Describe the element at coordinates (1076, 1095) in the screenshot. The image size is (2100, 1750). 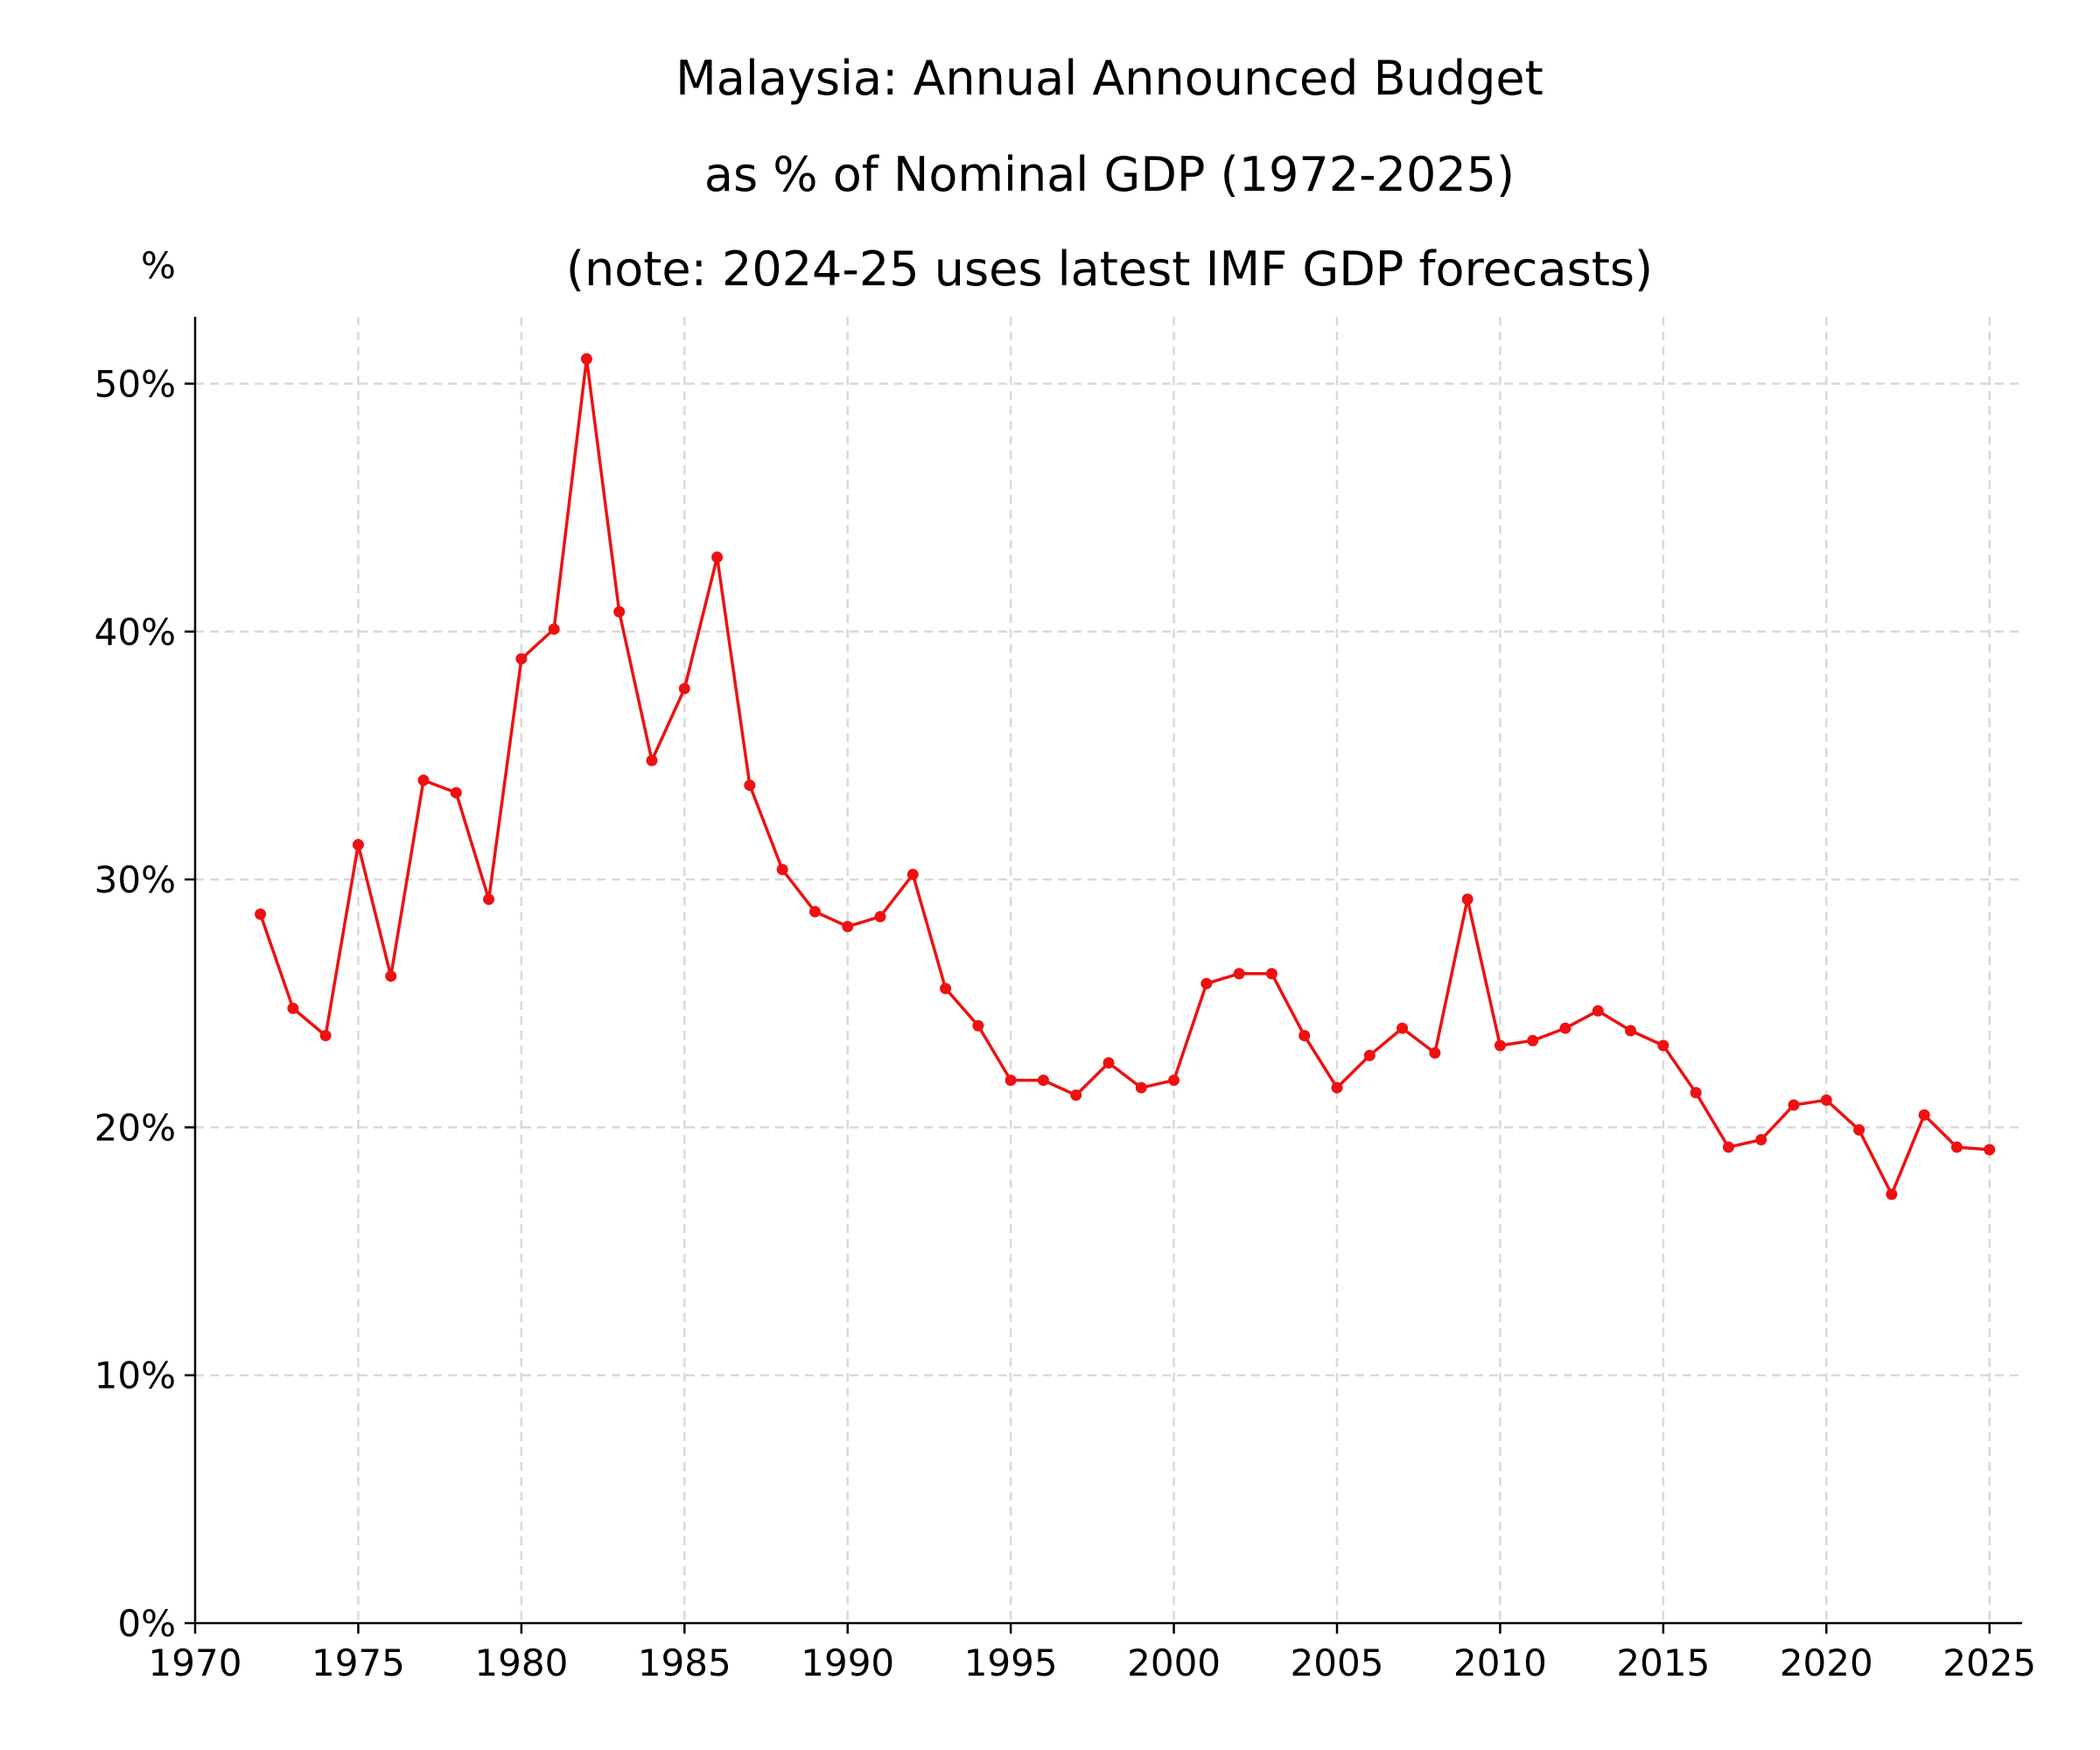
I see `data-point-1997` at that location.